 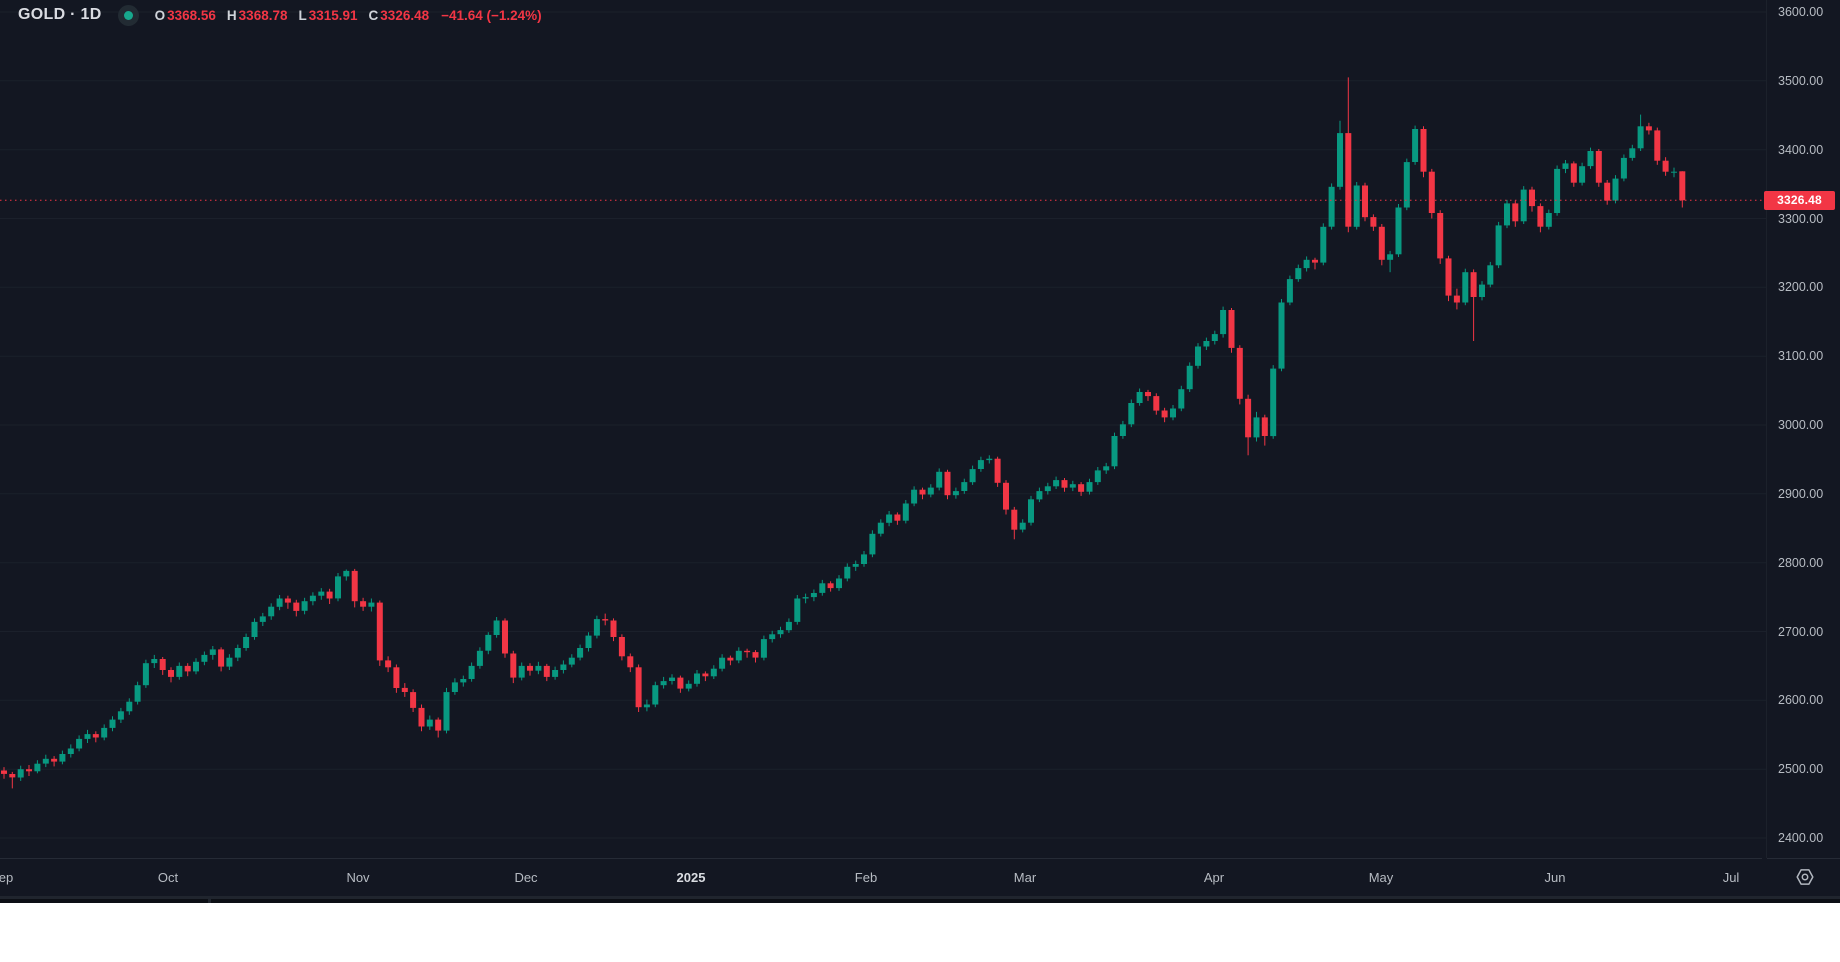 What do you see at coordinates (263, 15) in the screenshot?
I see `ohlc-value: 3368.78` at bounding box center [263, 15].